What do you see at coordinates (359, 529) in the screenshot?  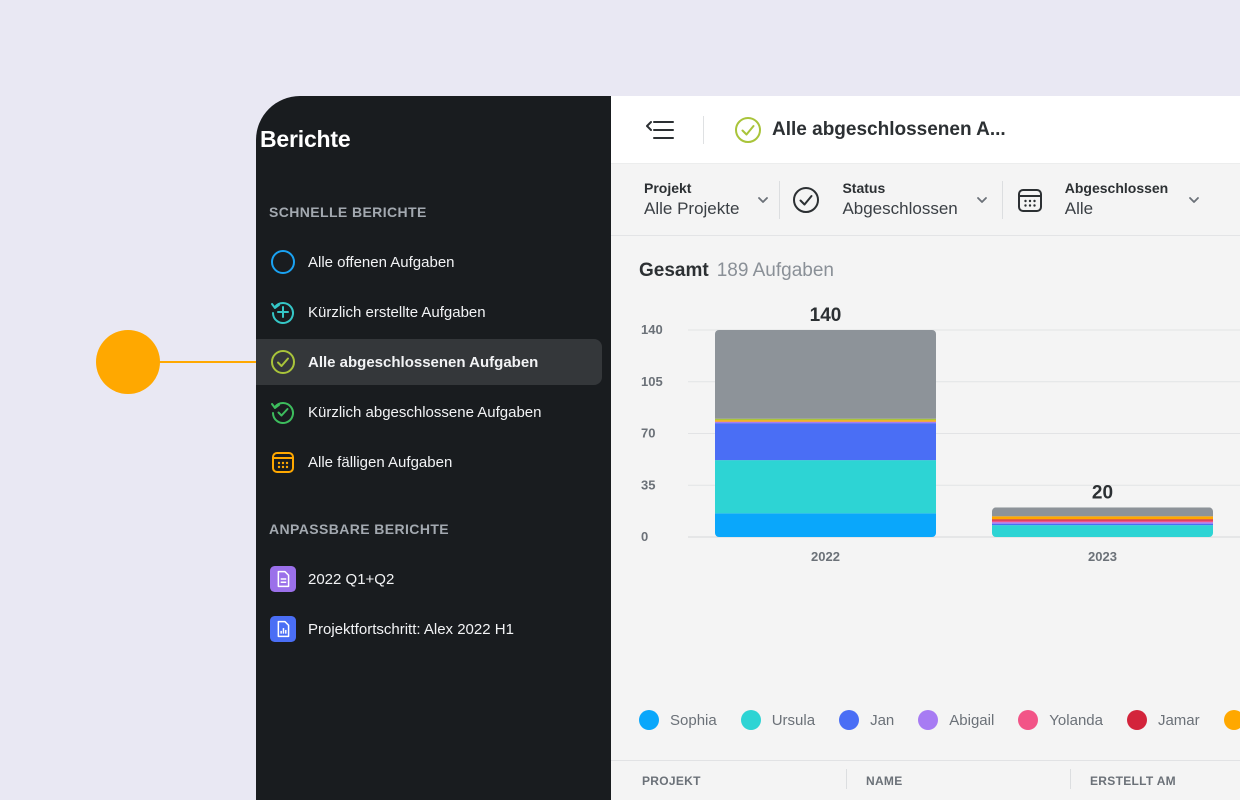 I see `custom-reports-heading: ANPASSBARE BERICHTE` at bounding box center [359, 529].